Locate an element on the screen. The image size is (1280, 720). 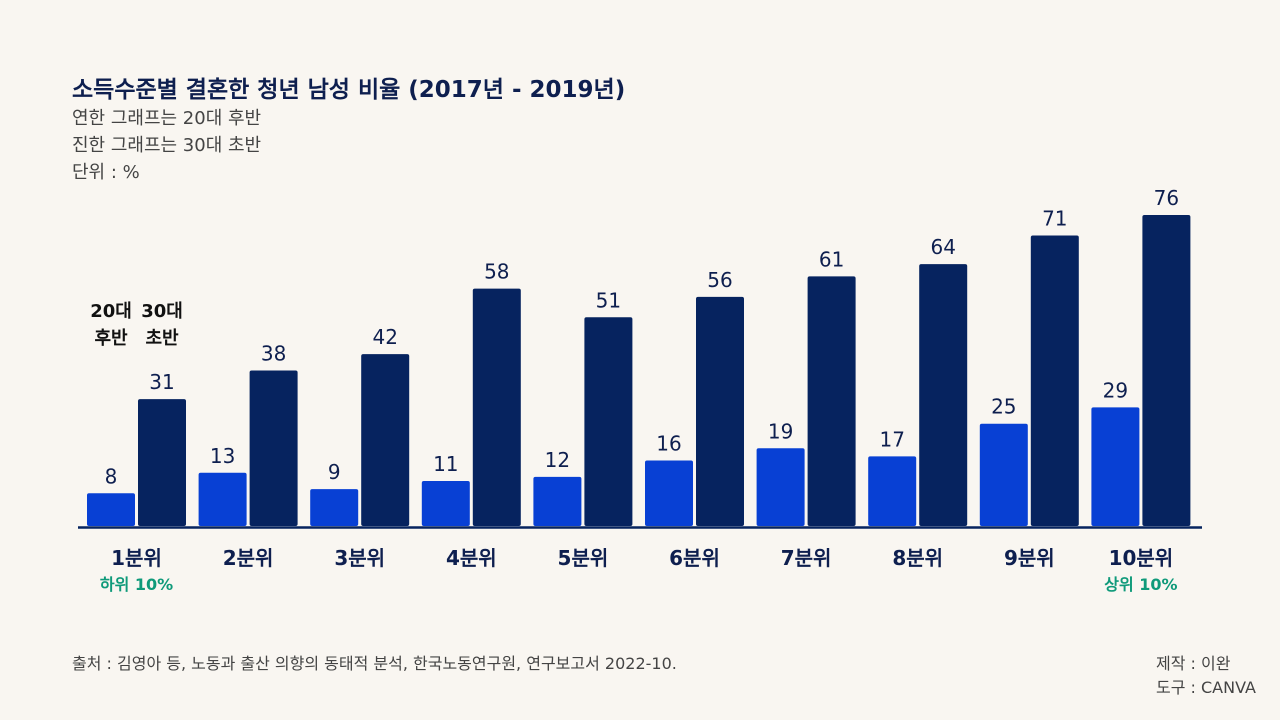
data-label-s1-6: 16 is located at coordinates (668, 444).